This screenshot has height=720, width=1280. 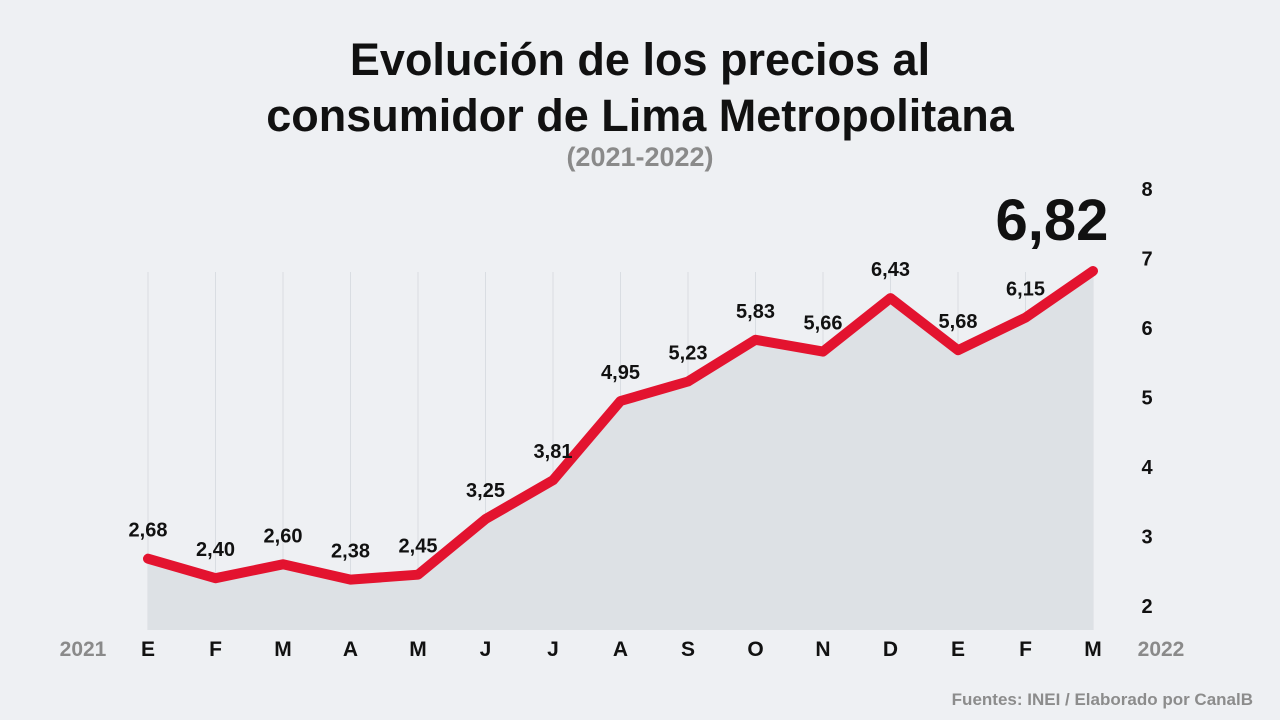 I want to click on data-label: 2,68, so click(x=148, y=531).